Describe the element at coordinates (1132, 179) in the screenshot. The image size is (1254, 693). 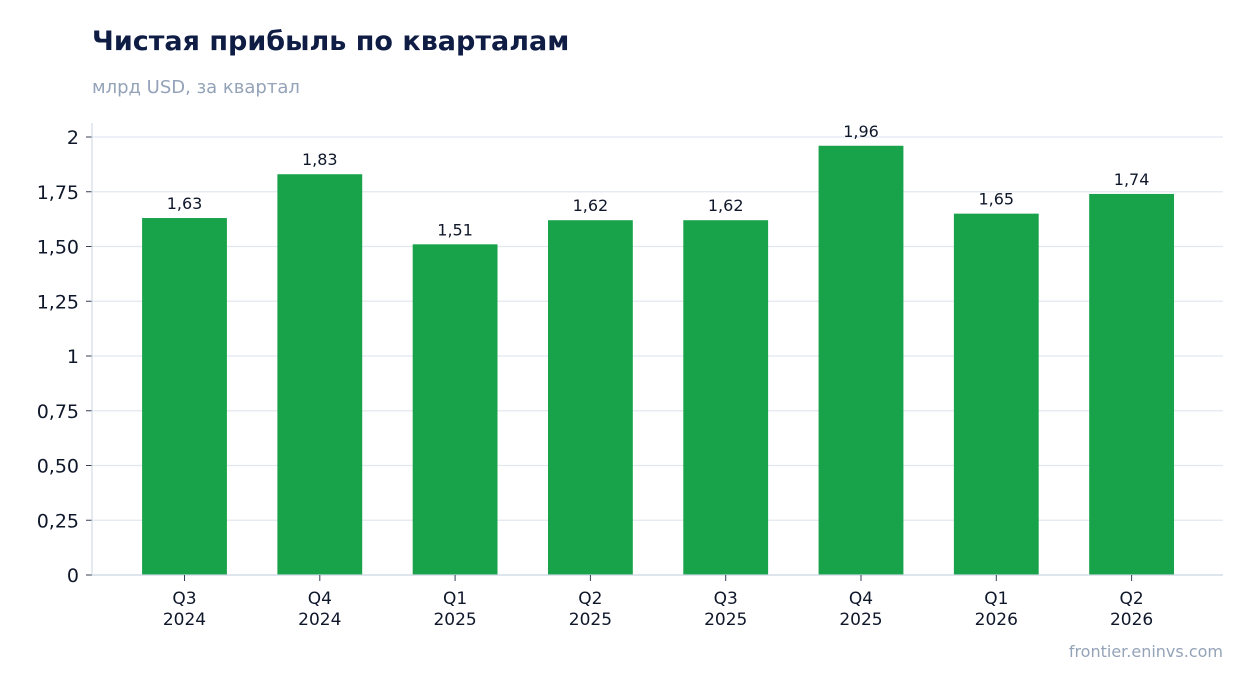
I see `bar-value-label: 1,74` at that location.